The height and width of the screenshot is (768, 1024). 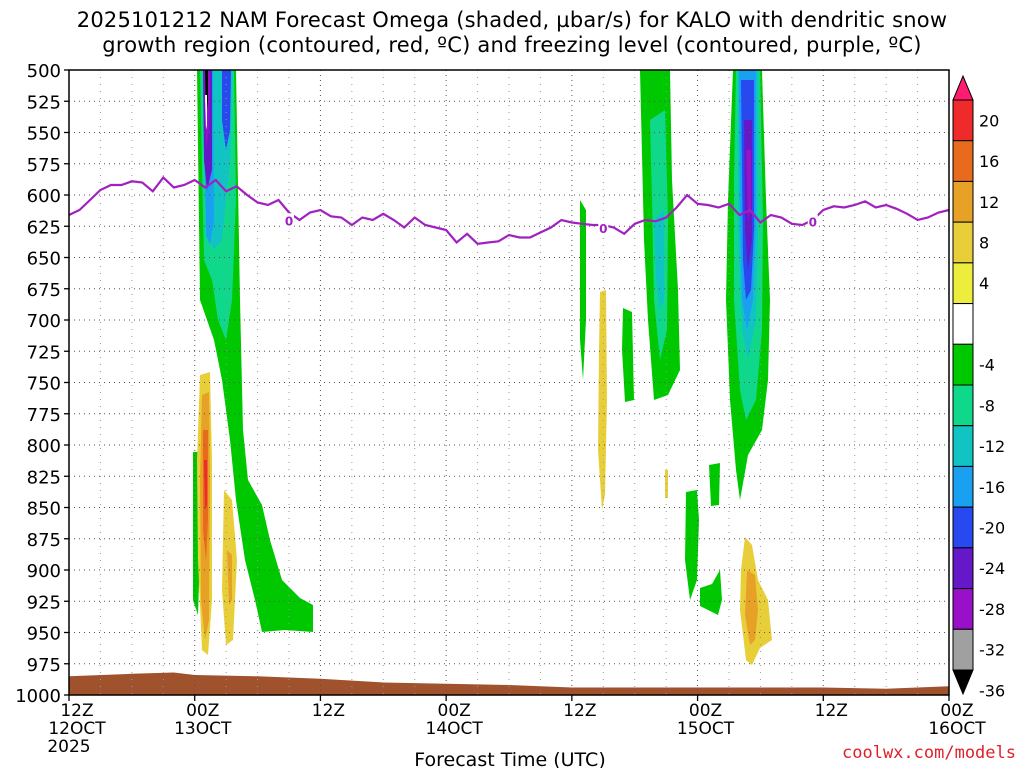 What do you see at coordinates (992, 609) in the screenshot?
I see `colorbar-label: -28` at bounding box center [992, 609].